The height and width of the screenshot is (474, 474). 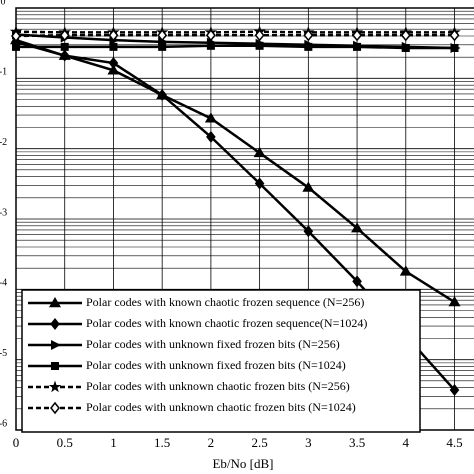 I want to click on y-tick-label: 0, so click(x=3, y=3).